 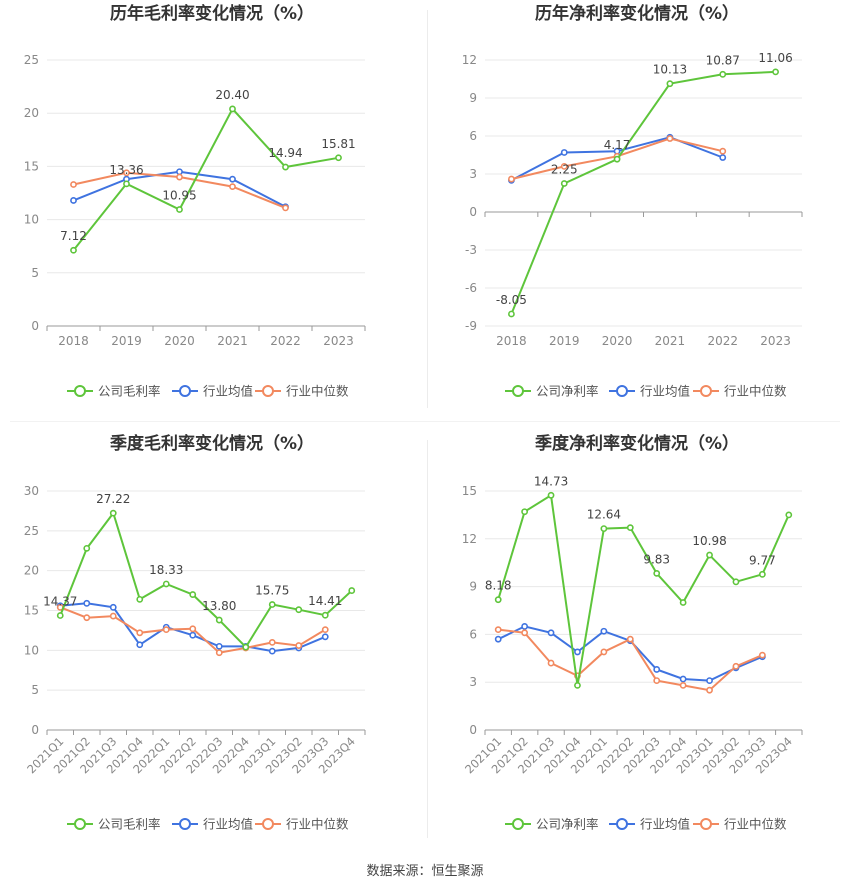 I want to click on legend-label: 行业均值, so click(x=665, y=391).